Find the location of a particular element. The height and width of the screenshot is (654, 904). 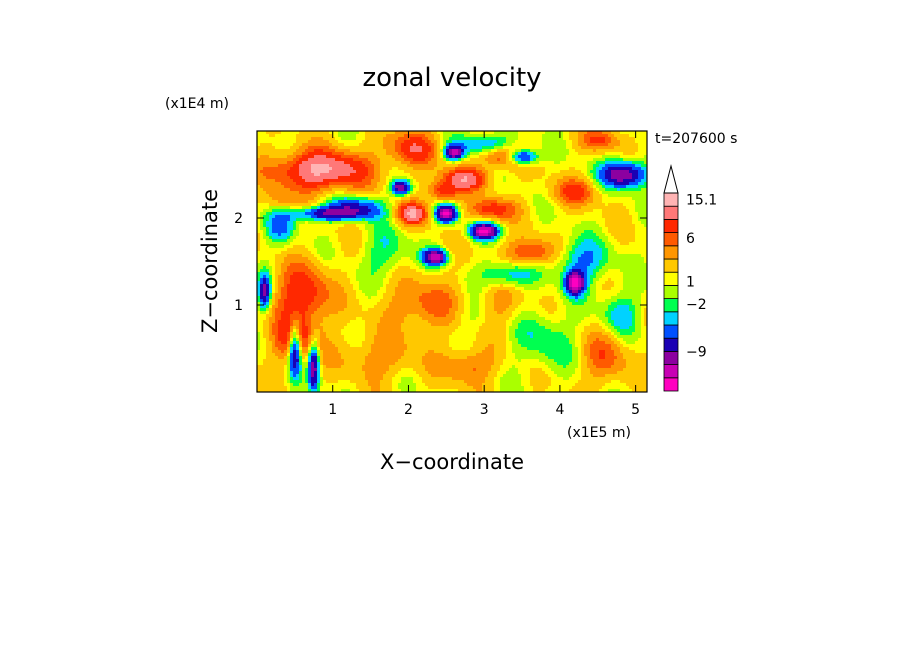

colorbar-label: −9 is located at coordinates (696, 352).